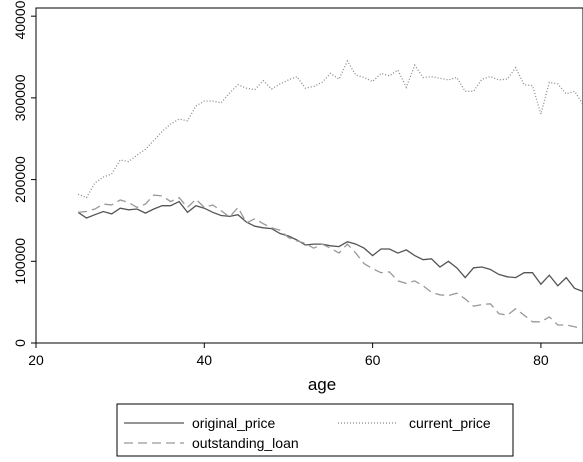 The height and width of the screenshot is (462, 583). I want to click on legend-label-original-price: original_price, so click(233, 423).